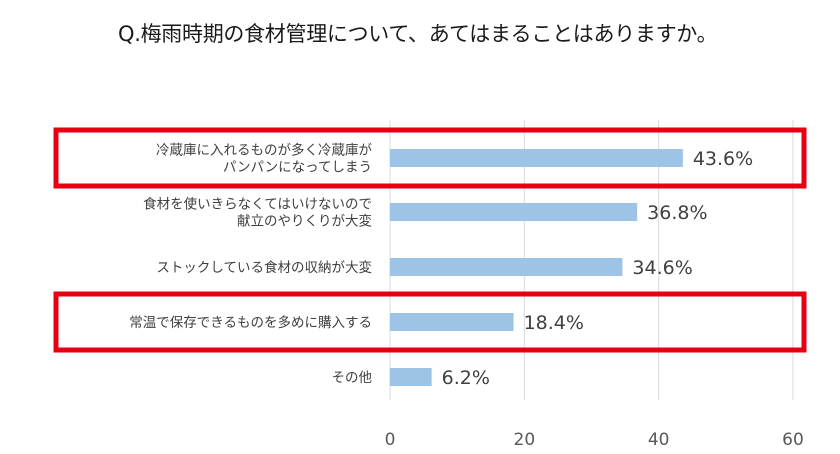  I want to click on x-tick-label: 40, so click(659, 440).